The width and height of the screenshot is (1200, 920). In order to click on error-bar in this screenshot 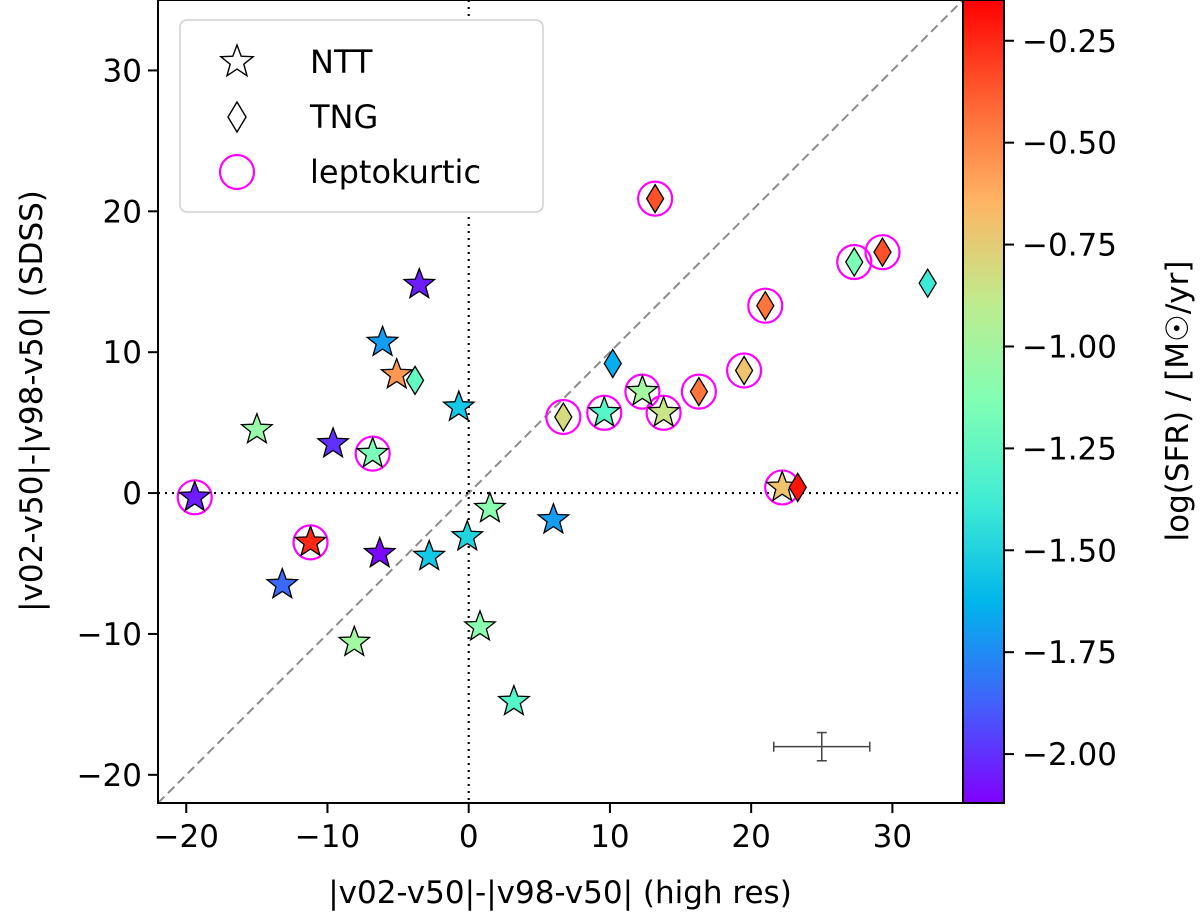, I will do `click(822, 746)`.